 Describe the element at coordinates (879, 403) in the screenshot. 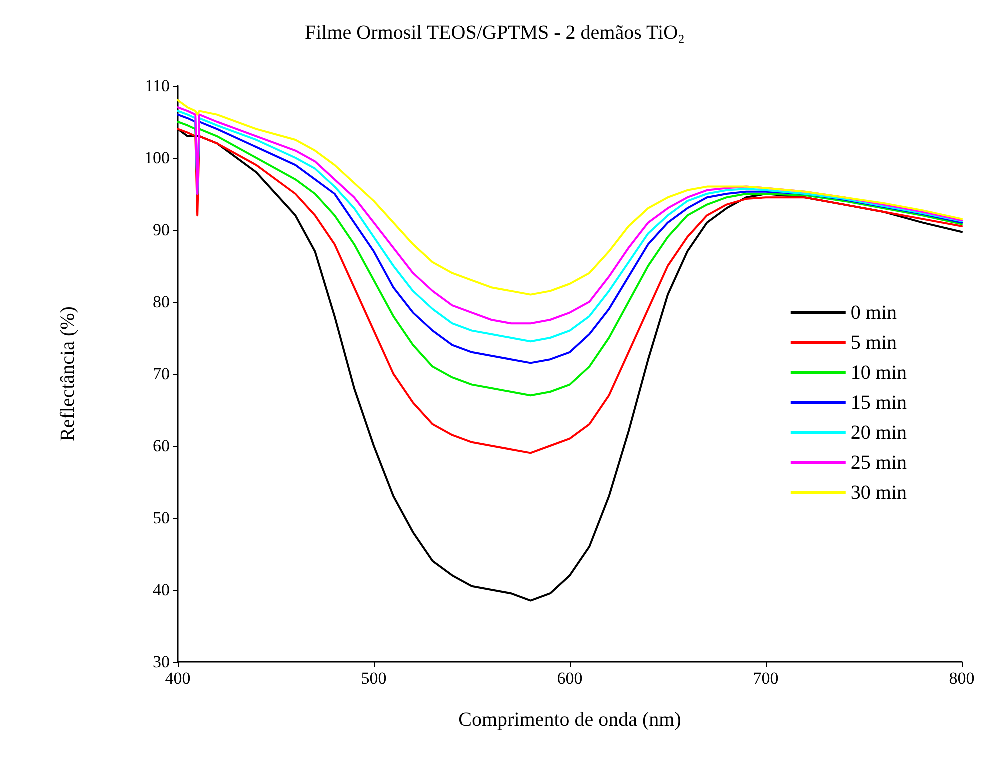

I see `legend-label: 15 min` at that location.